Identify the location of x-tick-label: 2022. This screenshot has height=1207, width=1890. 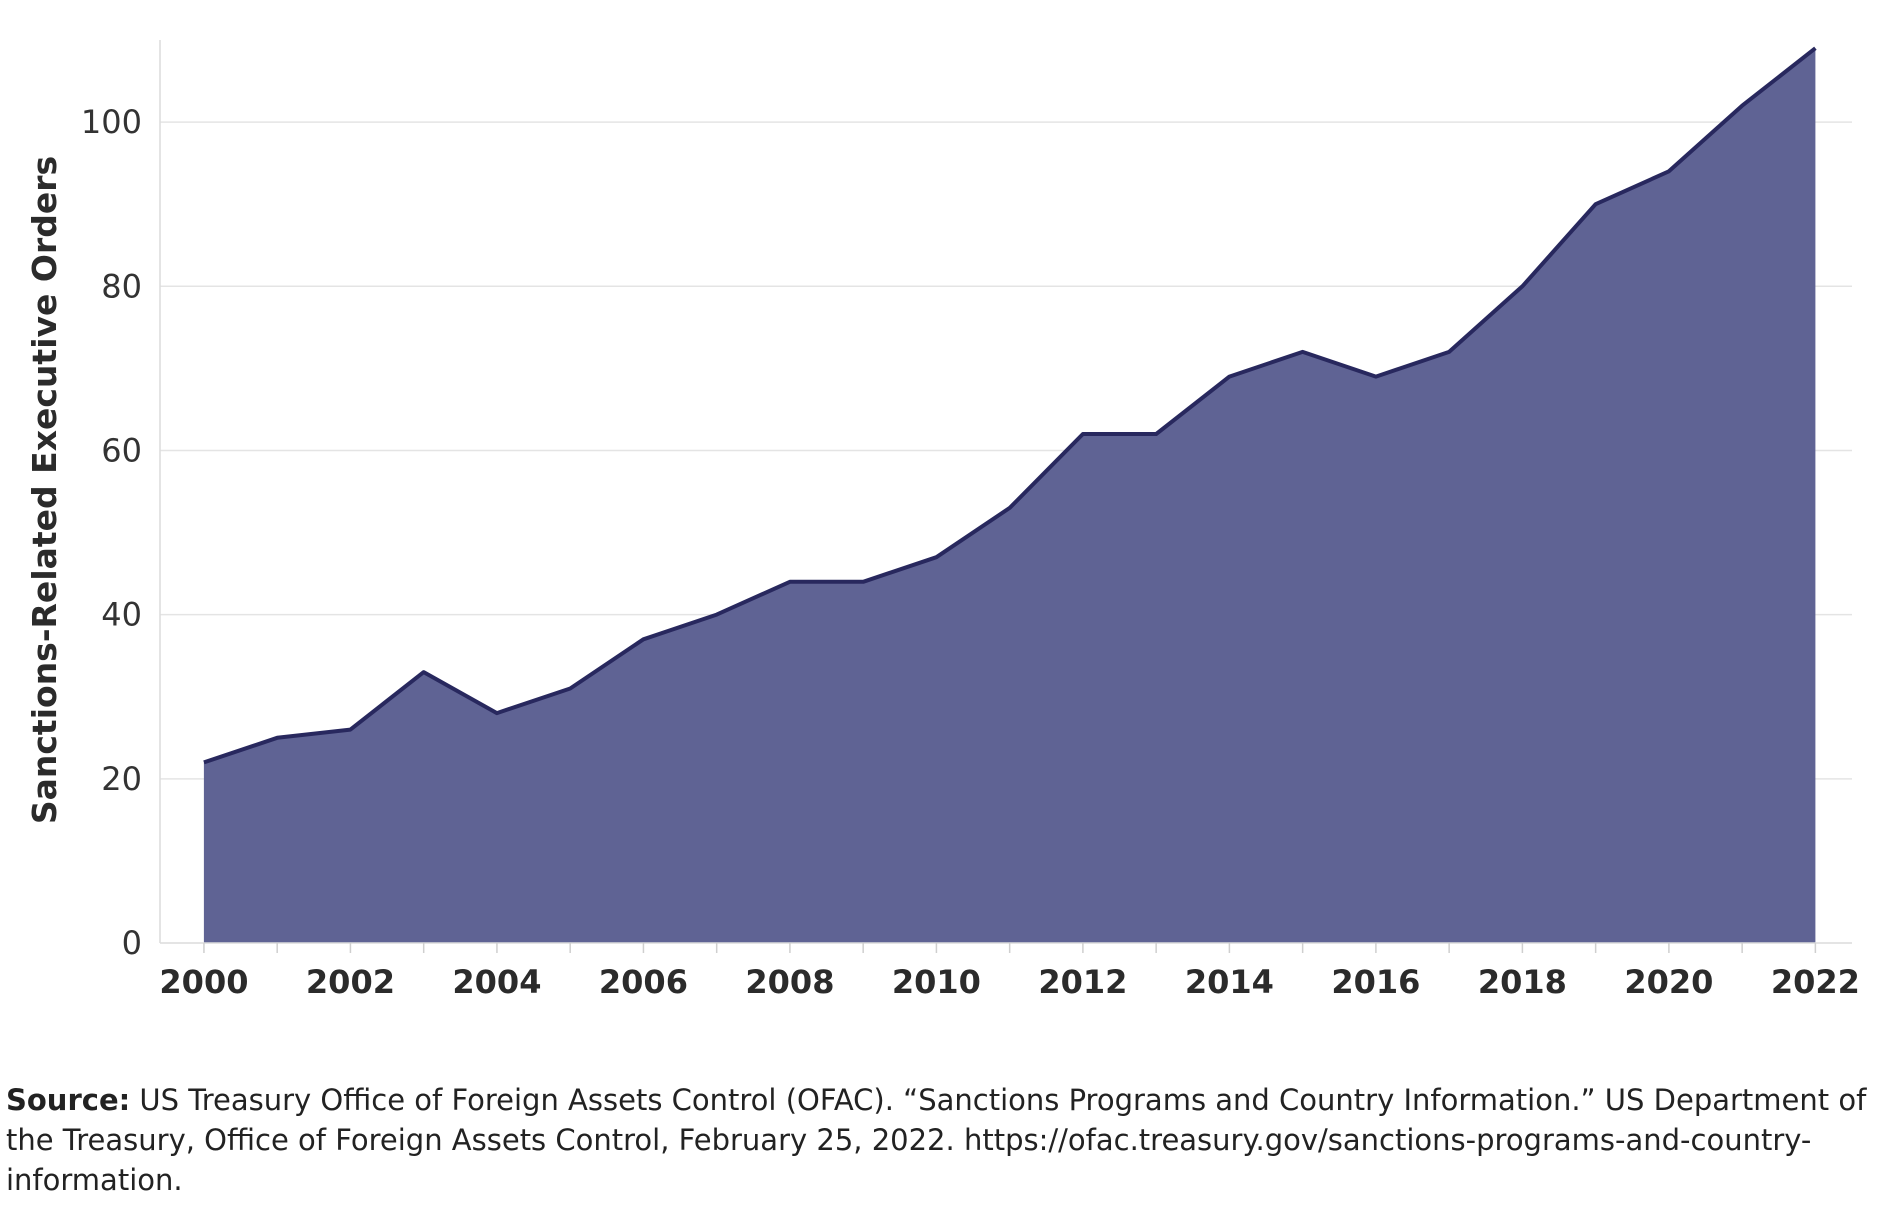
(1815, 982).